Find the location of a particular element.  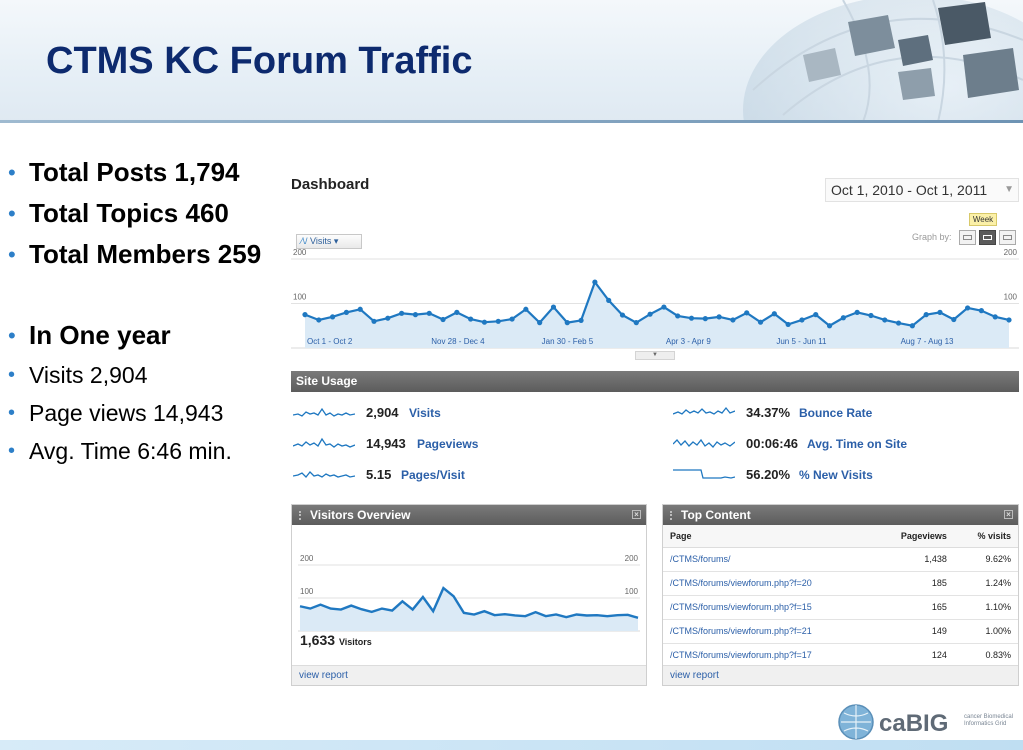

month-icon is located at coordinates (1007, 237).